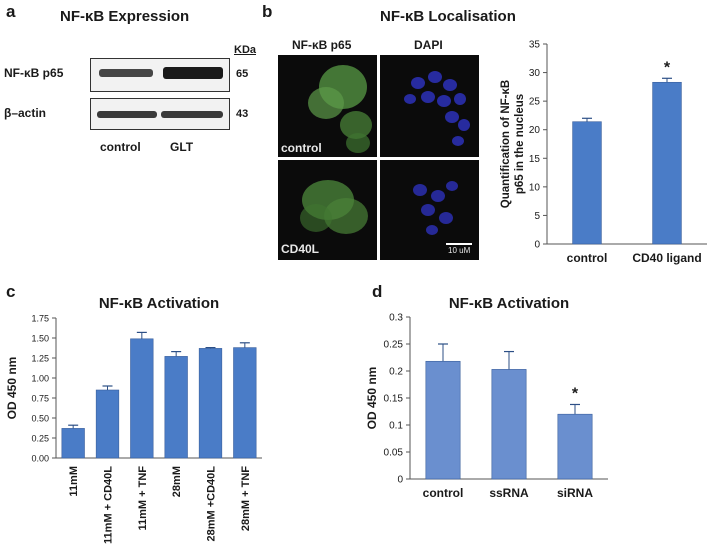 Image resolution: width=715 pixels, height=554 pixels. What do you see at coordinates (535, 187) in the screenshot?
I see `y-tick-label: 10` at bounding box center [535, 187].